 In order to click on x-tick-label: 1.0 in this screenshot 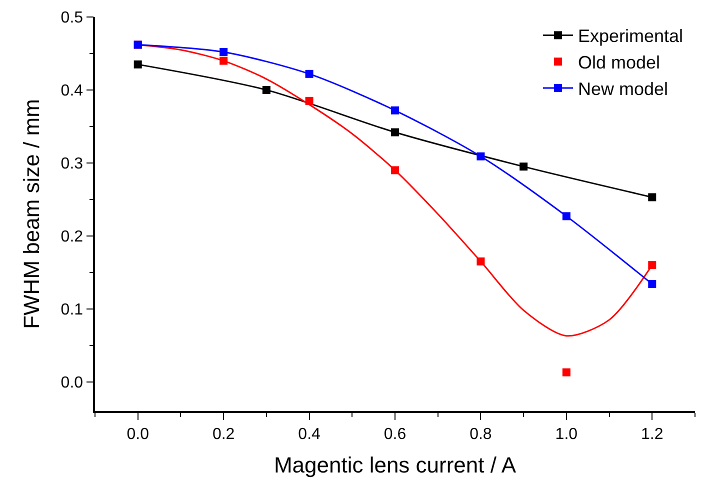, I will do `click(566, 434)`.